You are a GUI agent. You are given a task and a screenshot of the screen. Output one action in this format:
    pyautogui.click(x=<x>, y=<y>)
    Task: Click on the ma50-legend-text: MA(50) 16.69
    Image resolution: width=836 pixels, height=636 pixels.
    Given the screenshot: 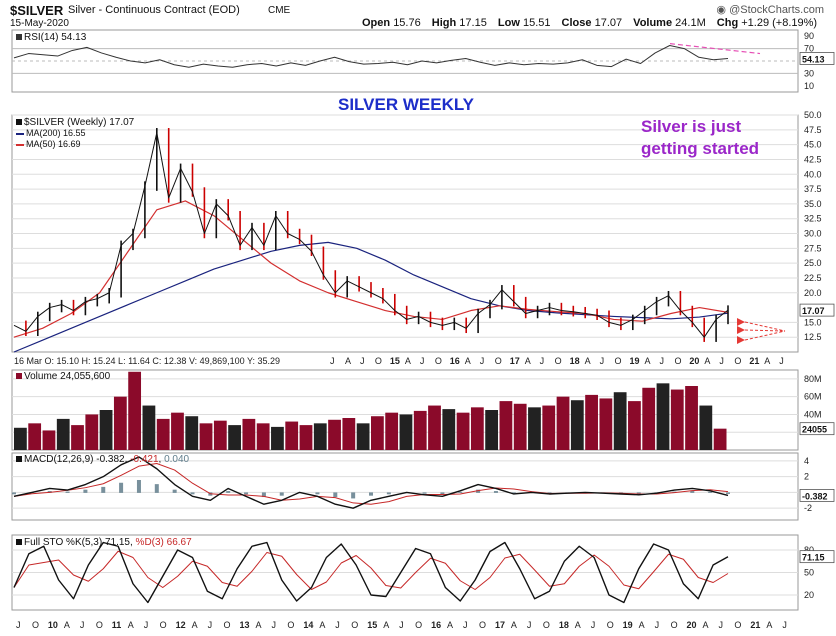 What is the action you would take?
    pyautogui.click(x=53, y=144)
    